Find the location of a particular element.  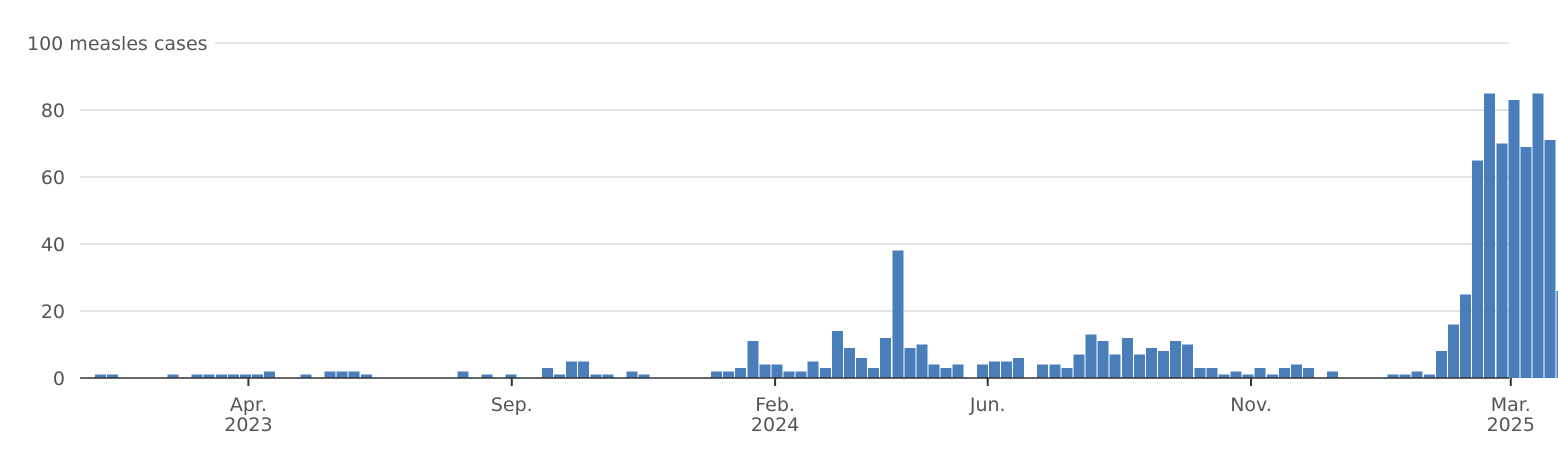

y-tick-label-60: 60 is located at coordinates (53, 178).